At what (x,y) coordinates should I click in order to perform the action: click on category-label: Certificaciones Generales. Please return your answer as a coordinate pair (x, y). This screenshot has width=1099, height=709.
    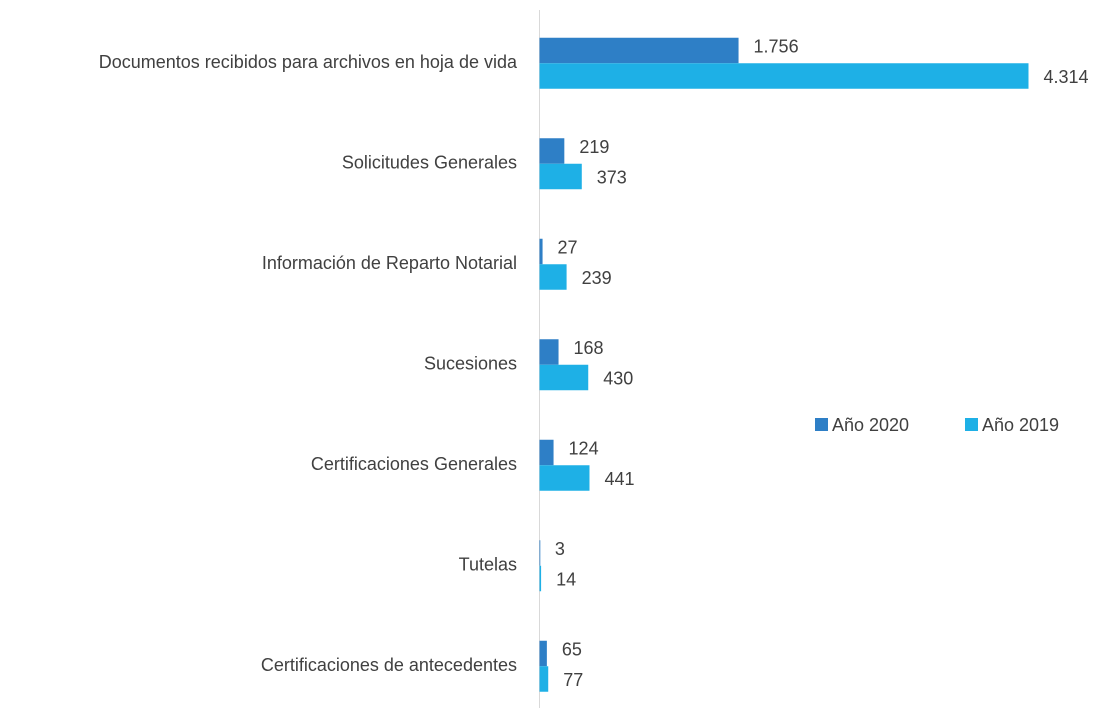
    Looking at the image, I should click on (414, 464).